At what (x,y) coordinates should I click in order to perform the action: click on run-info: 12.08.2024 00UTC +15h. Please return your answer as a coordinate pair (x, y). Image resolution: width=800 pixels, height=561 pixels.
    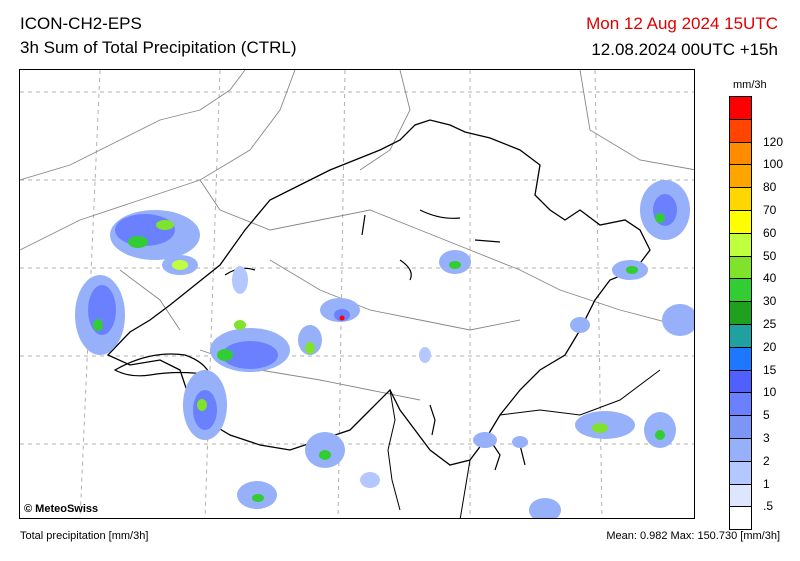
    Looking at the image, I should click on (684, 49).